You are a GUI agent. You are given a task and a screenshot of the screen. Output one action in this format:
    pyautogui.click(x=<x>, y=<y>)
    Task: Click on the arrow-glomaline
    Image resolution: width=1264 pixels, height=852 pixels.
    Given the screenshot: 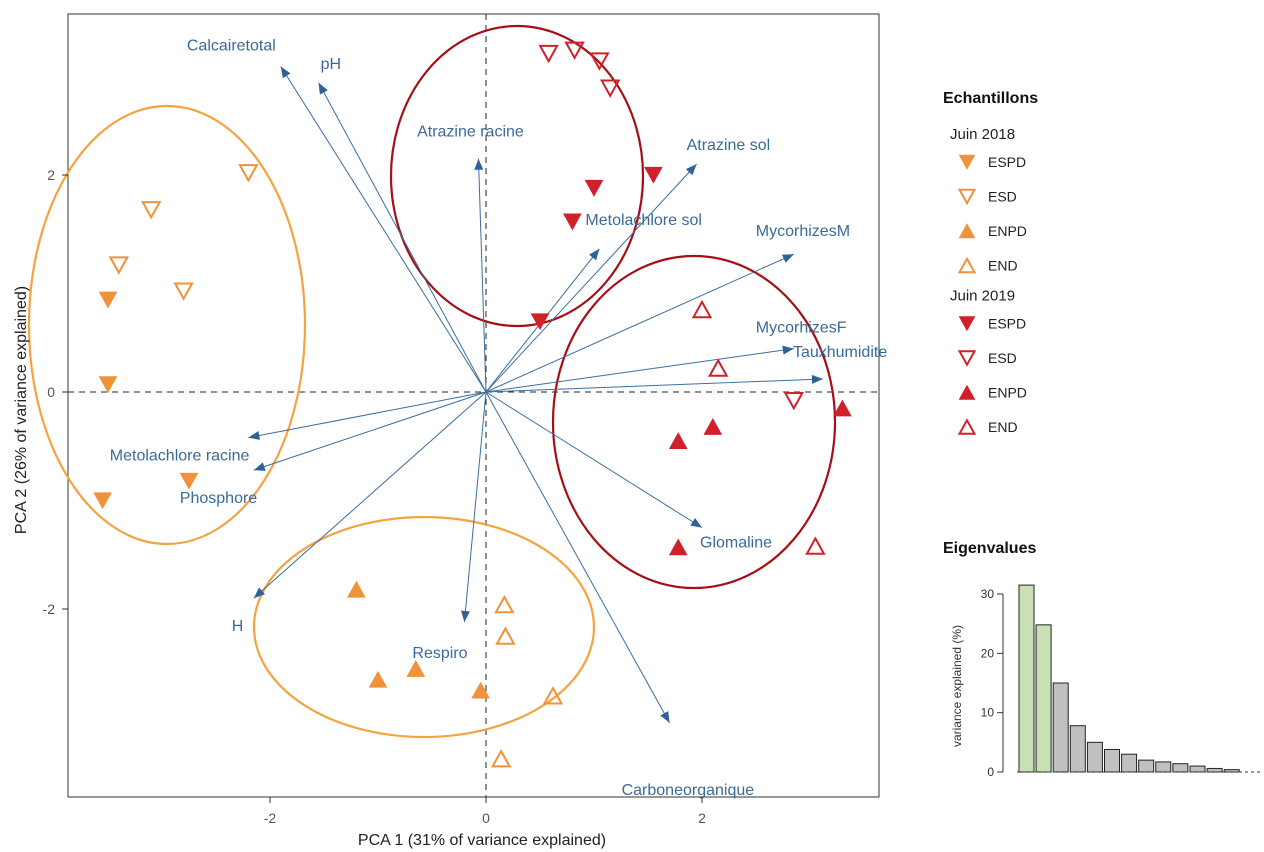 What is the action you would take?
    pyautogui.click(x=594, y=460)
    